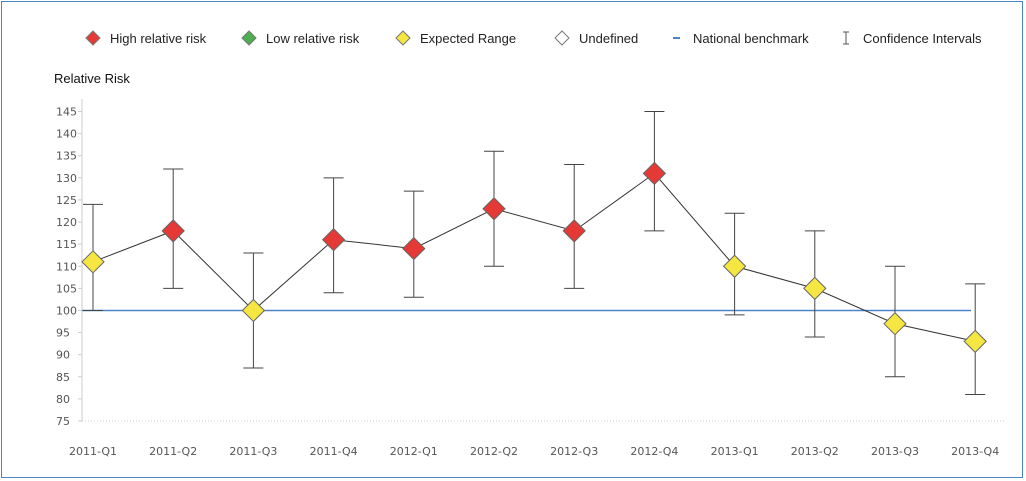 This screenshot has height=481, width=1026. Describe the element at coordinates (895, 451) in the screenshot. I see `x-tick-label: 2013-Q3` at that location.